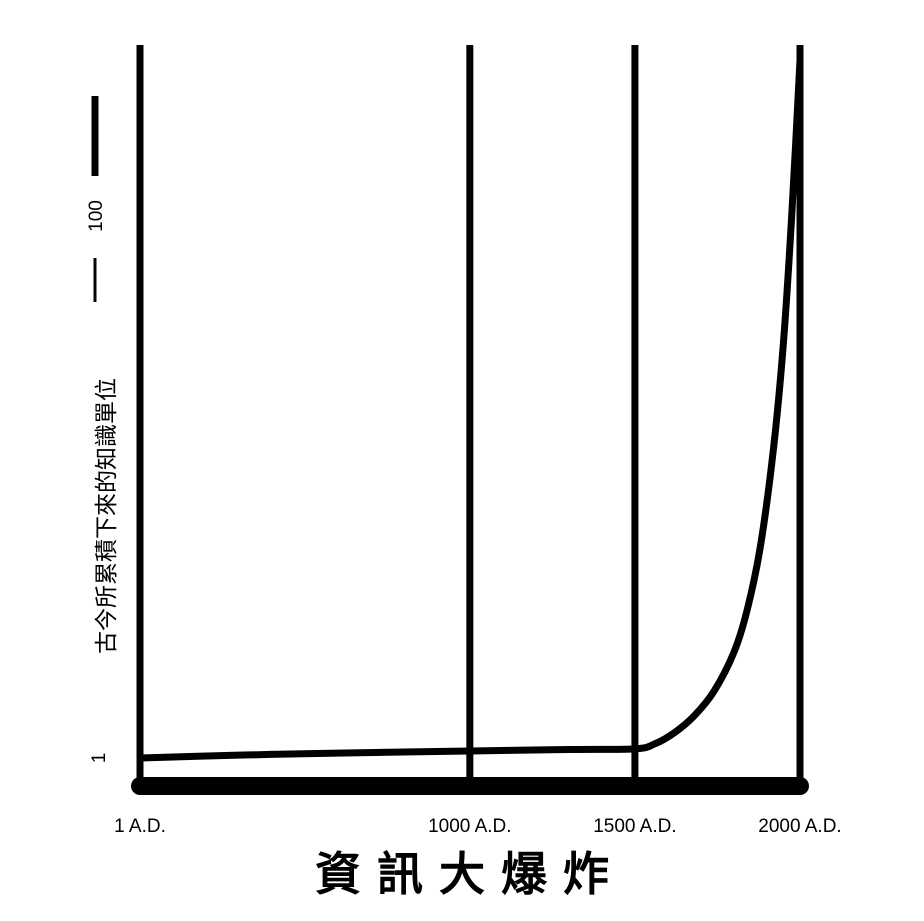 The image size is (924, 921). Describe the element at coordinates (107, 516) in the screenshot. I see `y-axis-label: 古今所累積下來的知識單位` at that location.